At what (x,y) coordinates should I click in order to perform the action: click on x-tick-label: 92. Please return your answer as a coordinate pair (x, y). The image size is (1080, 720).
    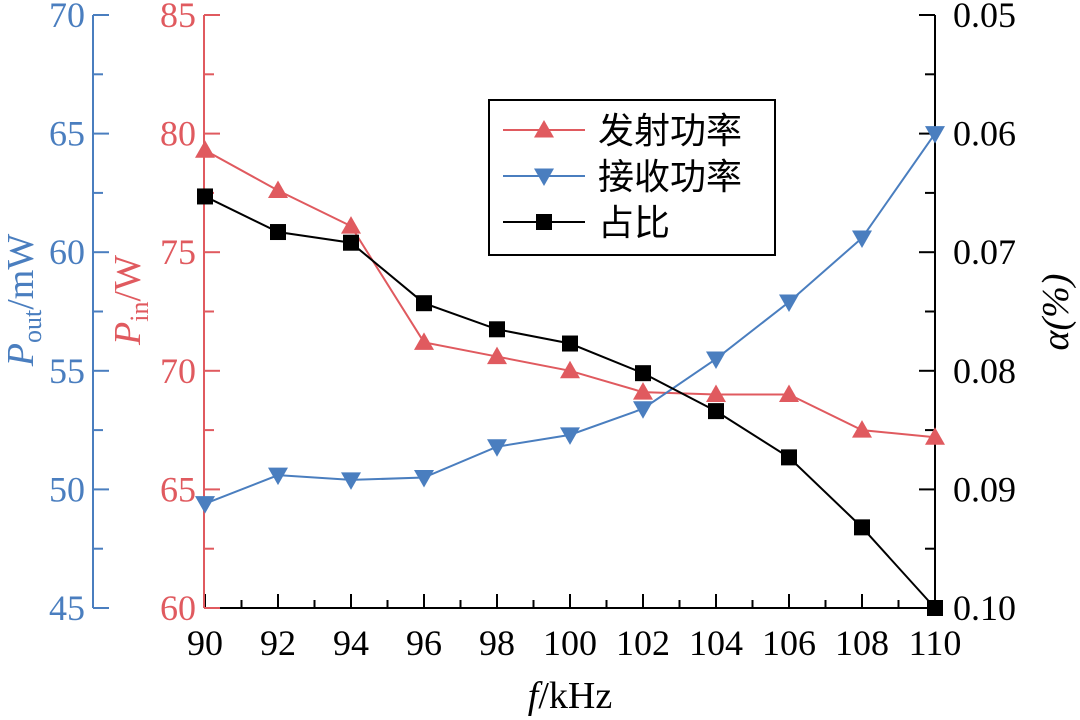
    Looking at the image, I should click on (278, 643).